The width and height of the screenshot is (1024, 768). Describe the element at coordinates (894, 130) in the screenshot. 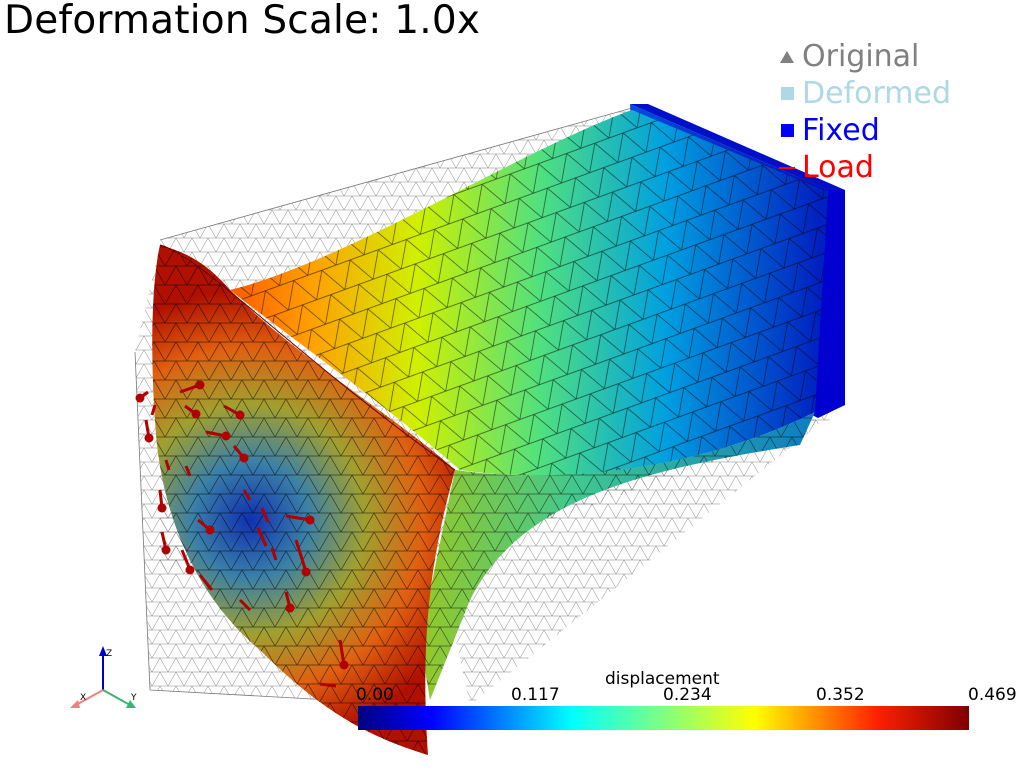

I see `legend-item-fixed: Fixed` at that location.